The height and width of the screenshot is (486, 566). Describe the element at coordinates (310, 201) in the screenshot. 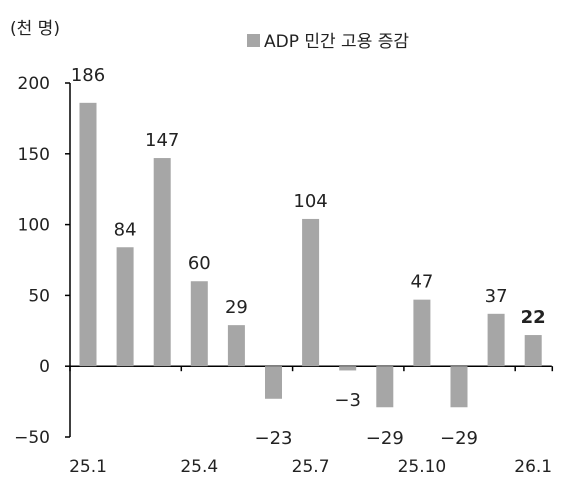

I see `data-label: 104` at that location.